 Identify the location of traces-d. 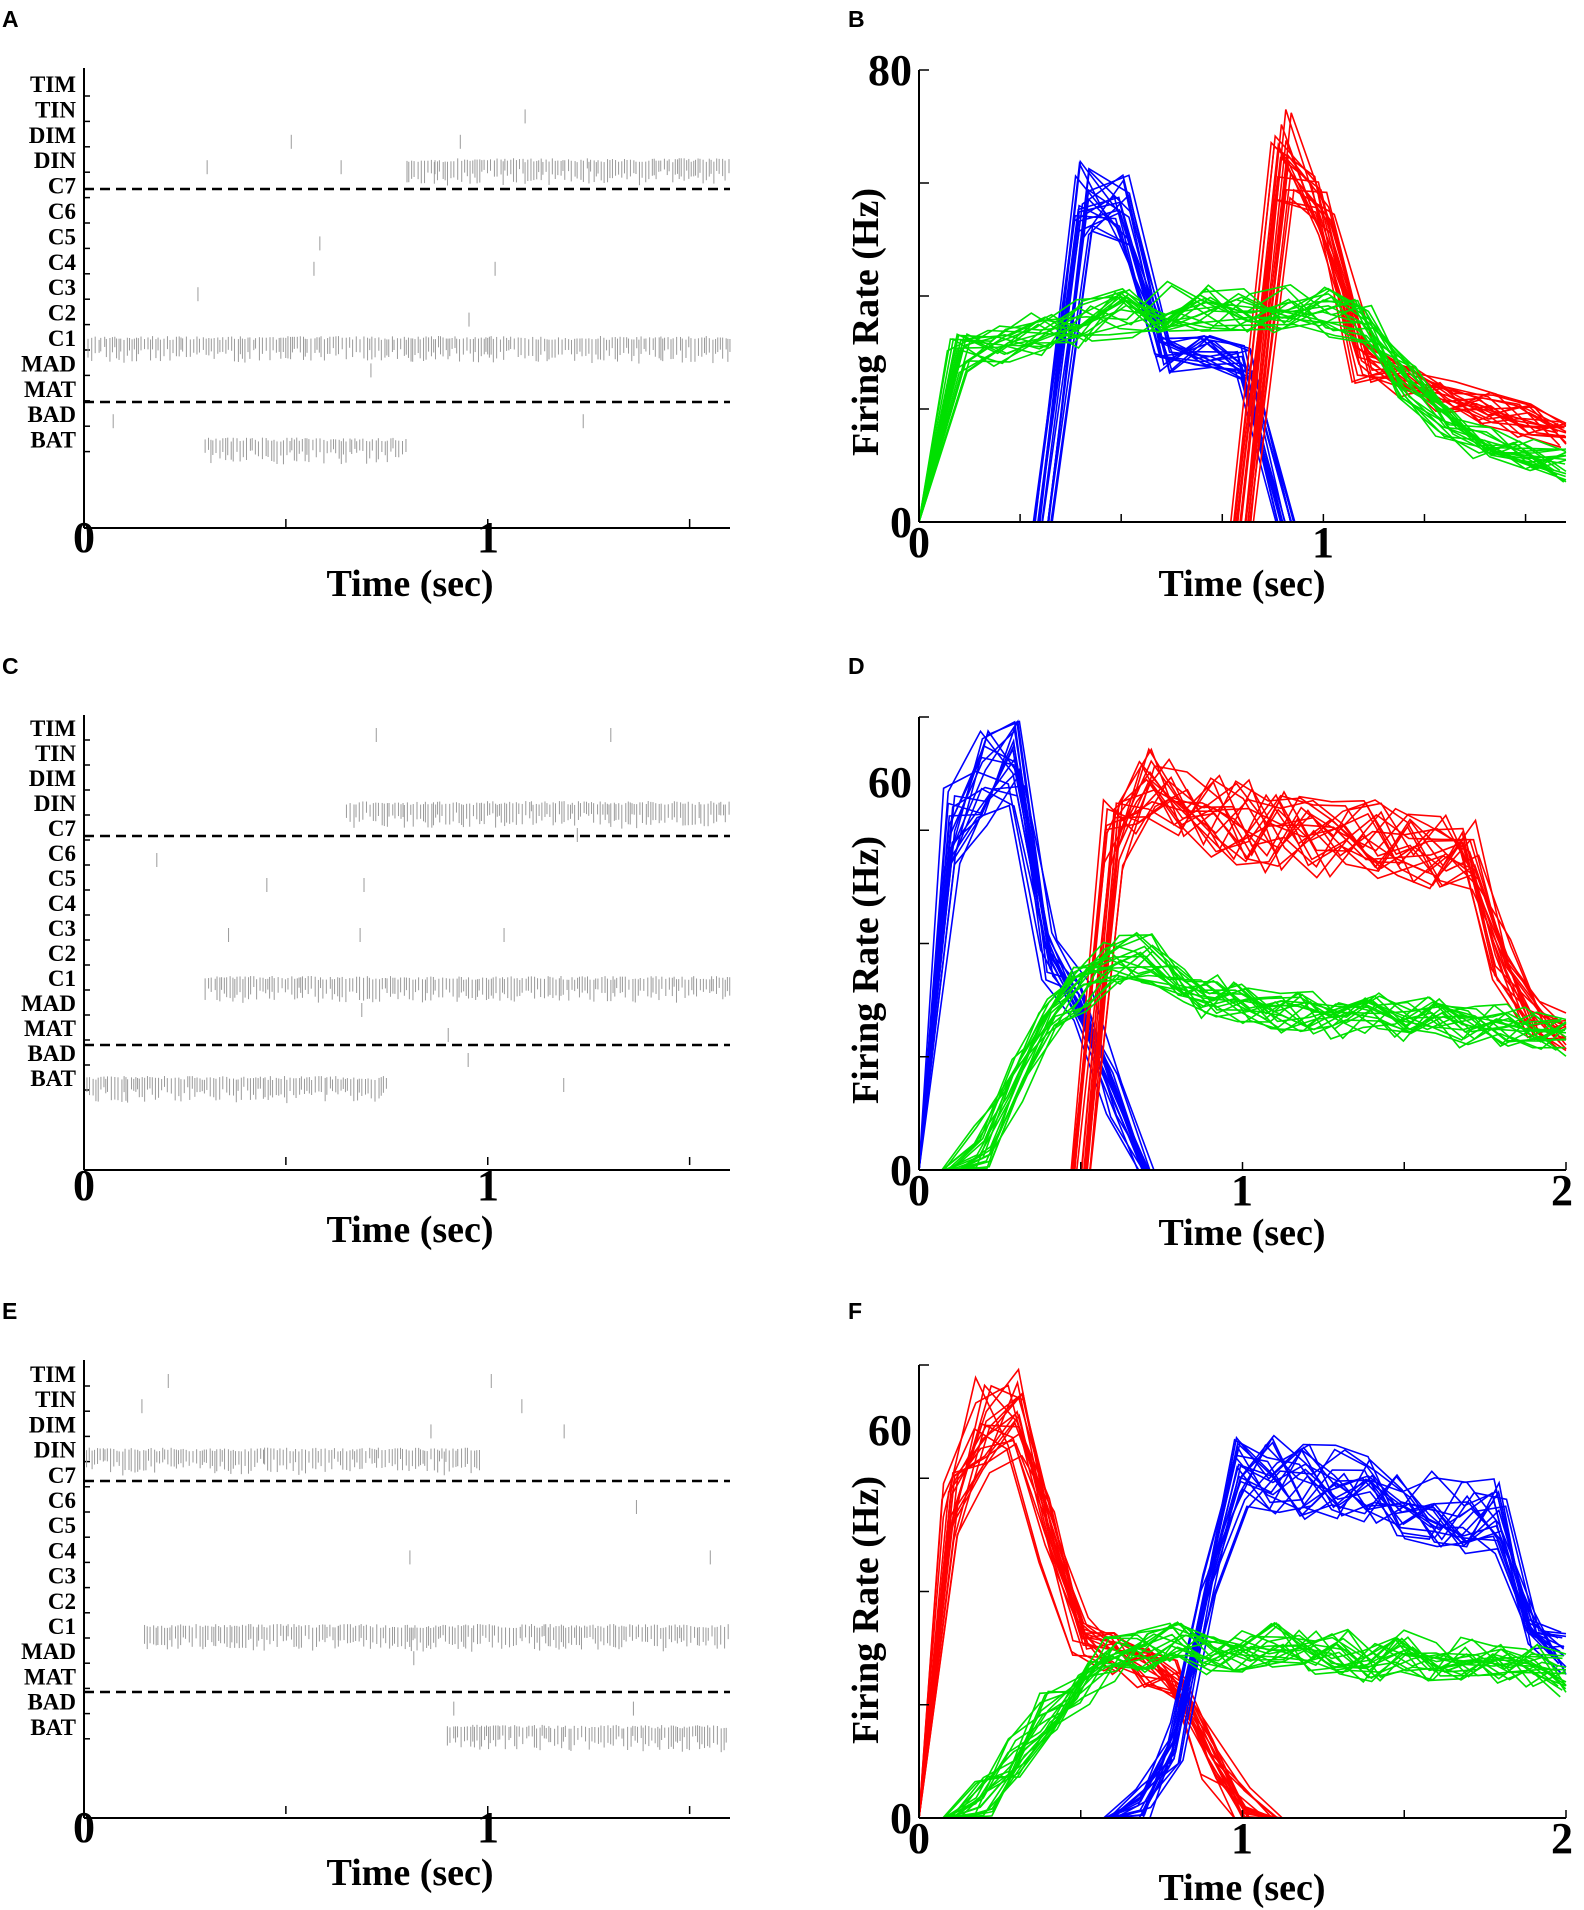
(1242, 945).